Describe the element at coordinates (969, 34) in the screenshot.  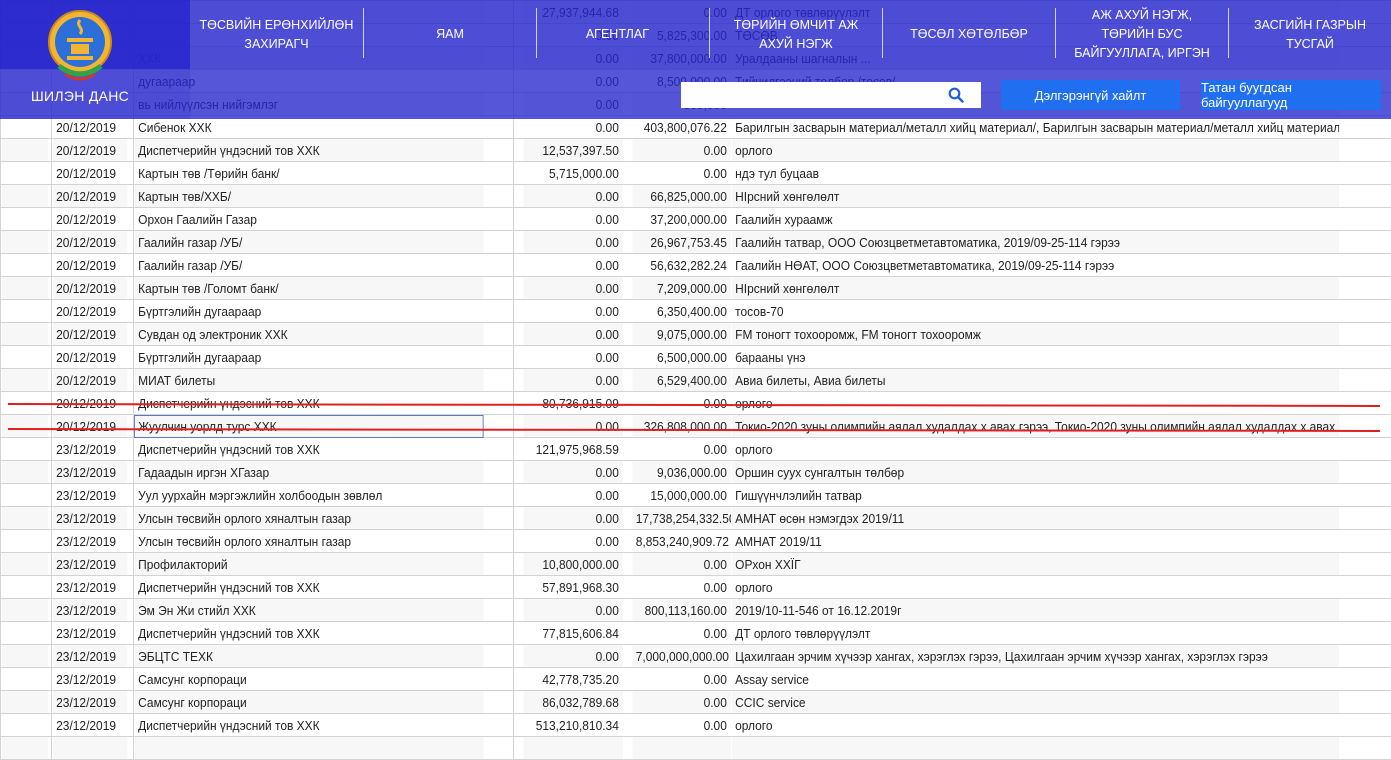
I see `nav-projects-programs: ТӨСӨЛ ХӨТӨЛБӨР` at that location.